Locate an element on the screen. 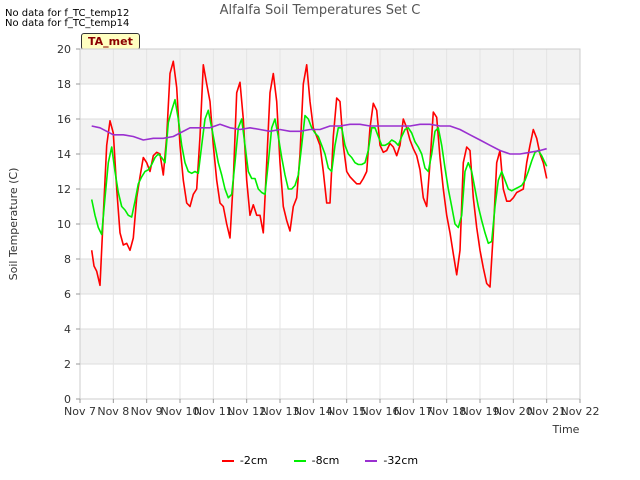  x-tick-label: Nov 8 is located at coordinates (113, 411).